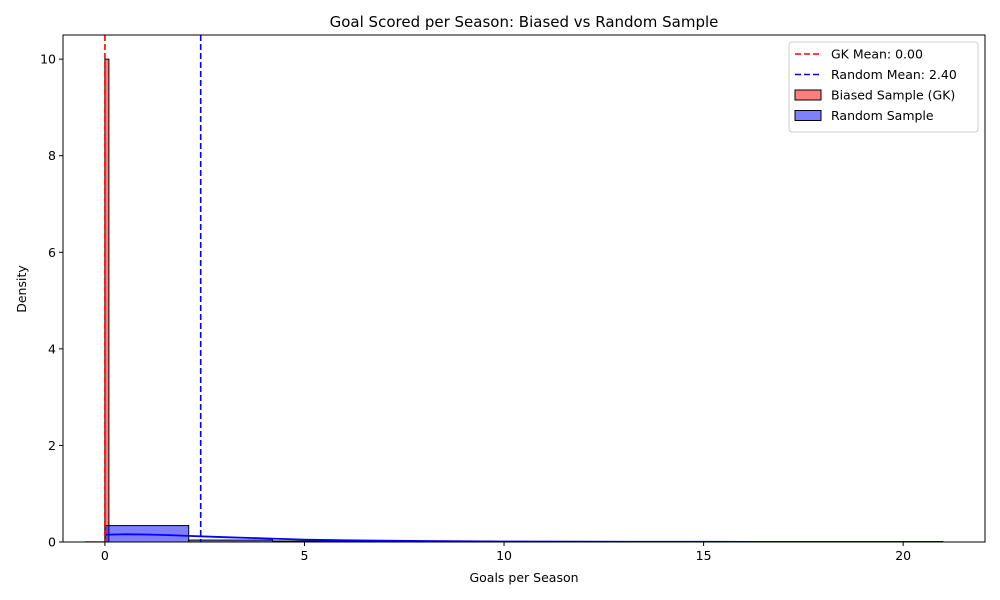 Image resolution: width=1000 pixels, height=600 pixels. I want to click on legend-label: Random Mean: 2.40, so click(894, 74).